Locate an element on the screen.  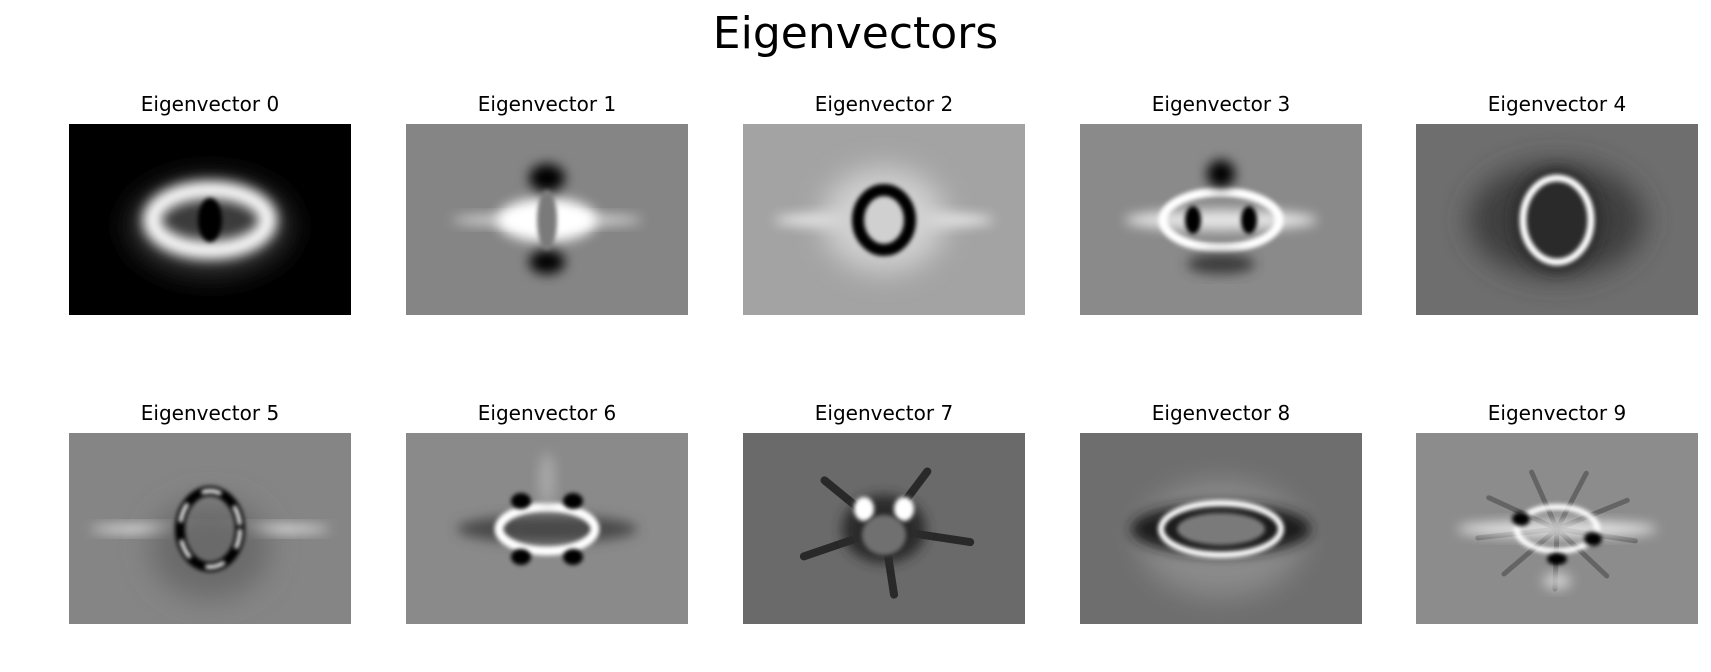
panel-title: Eigenvector 6 is located at coordinates (547, 413).